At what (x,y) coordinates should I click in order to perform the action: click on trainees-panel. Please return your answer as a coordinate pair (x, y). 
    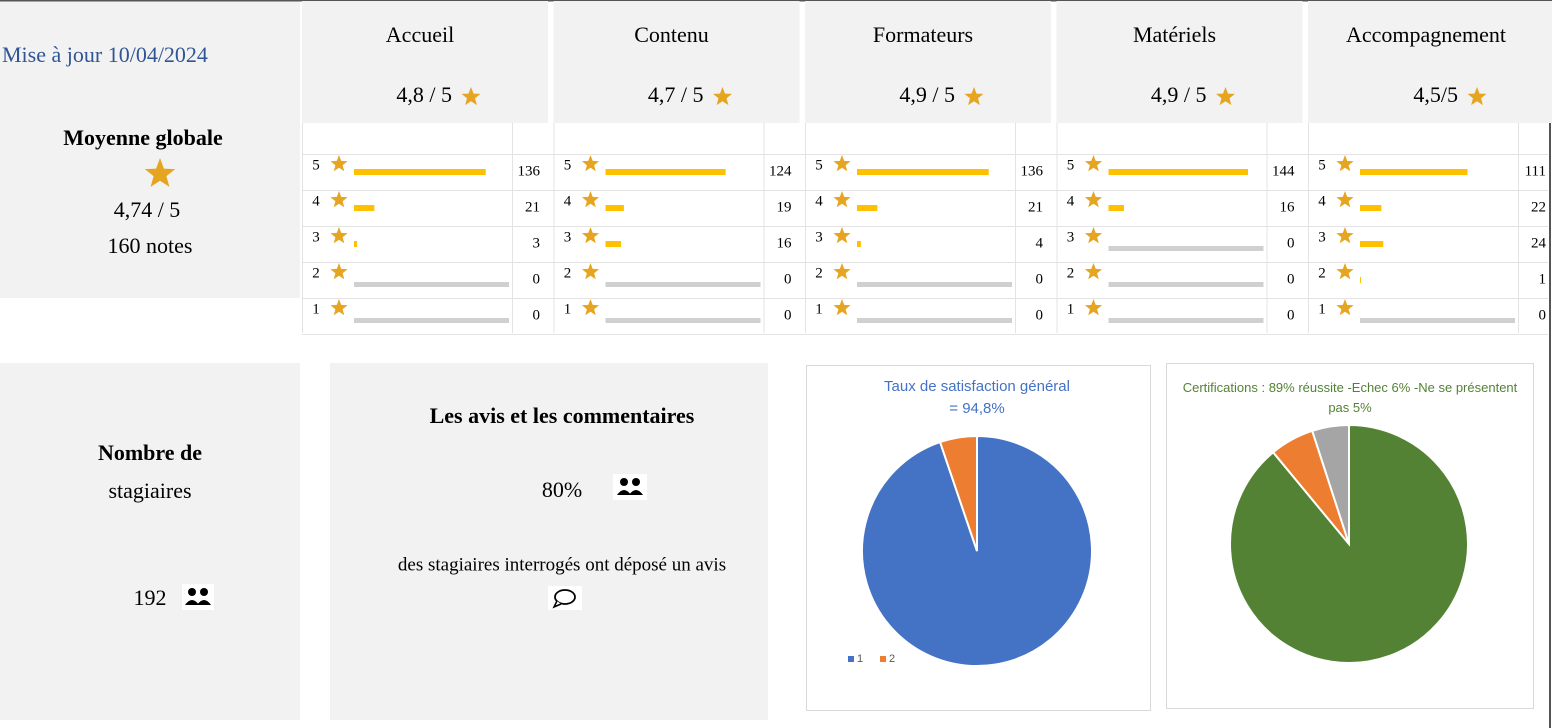
    Looking at the image, I should click on (150, 541).